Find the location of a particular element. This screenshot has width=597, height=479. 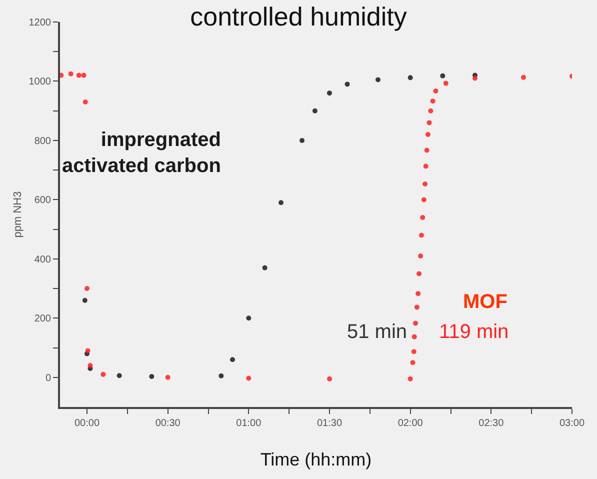

chart-title: controlled humidity is located at coordinates (298, 16).